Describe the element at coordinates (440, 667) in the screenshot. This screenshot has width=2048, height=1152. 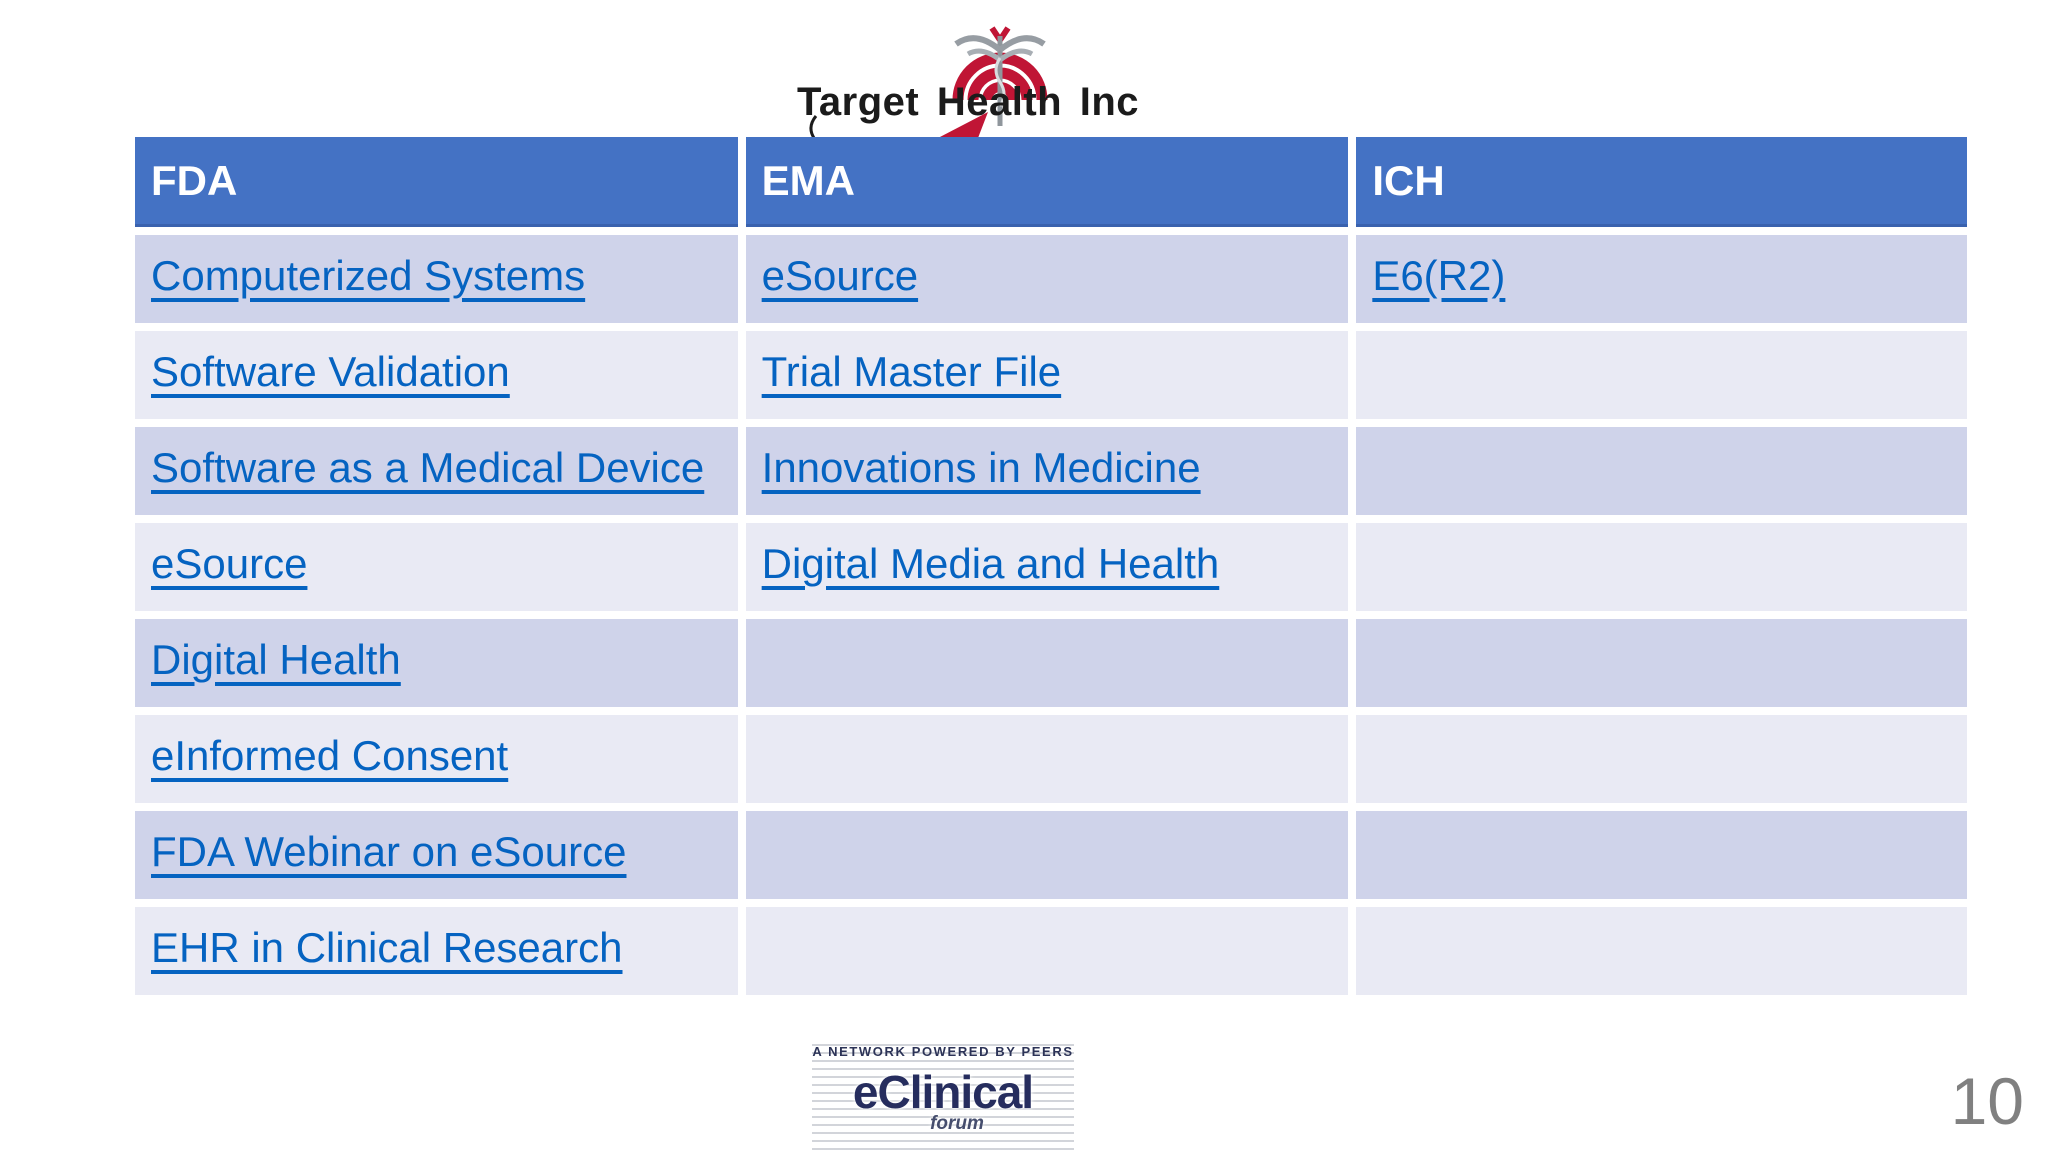
I see `table-cell: Digital Health` at that location.